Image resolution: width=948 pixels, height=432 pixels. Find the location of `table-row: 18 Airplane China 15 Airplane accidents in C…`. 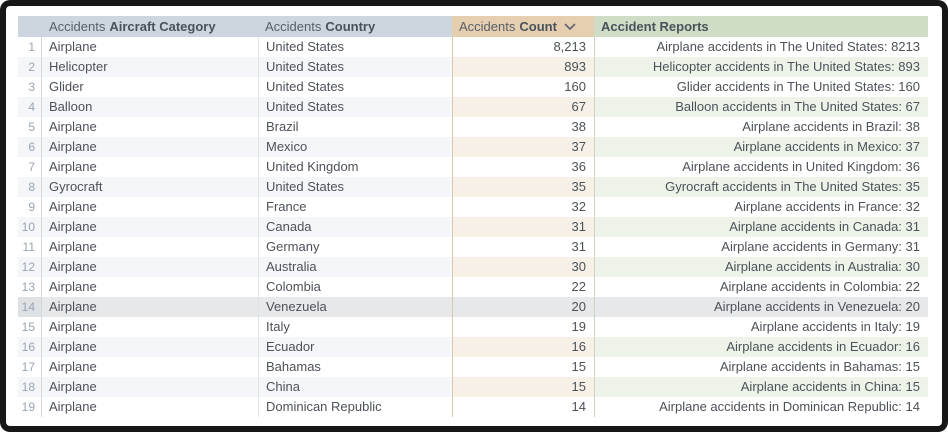

table-row: 18 Airplane China 15 Airplane accidents in C… is located at coordinates (473, 387).